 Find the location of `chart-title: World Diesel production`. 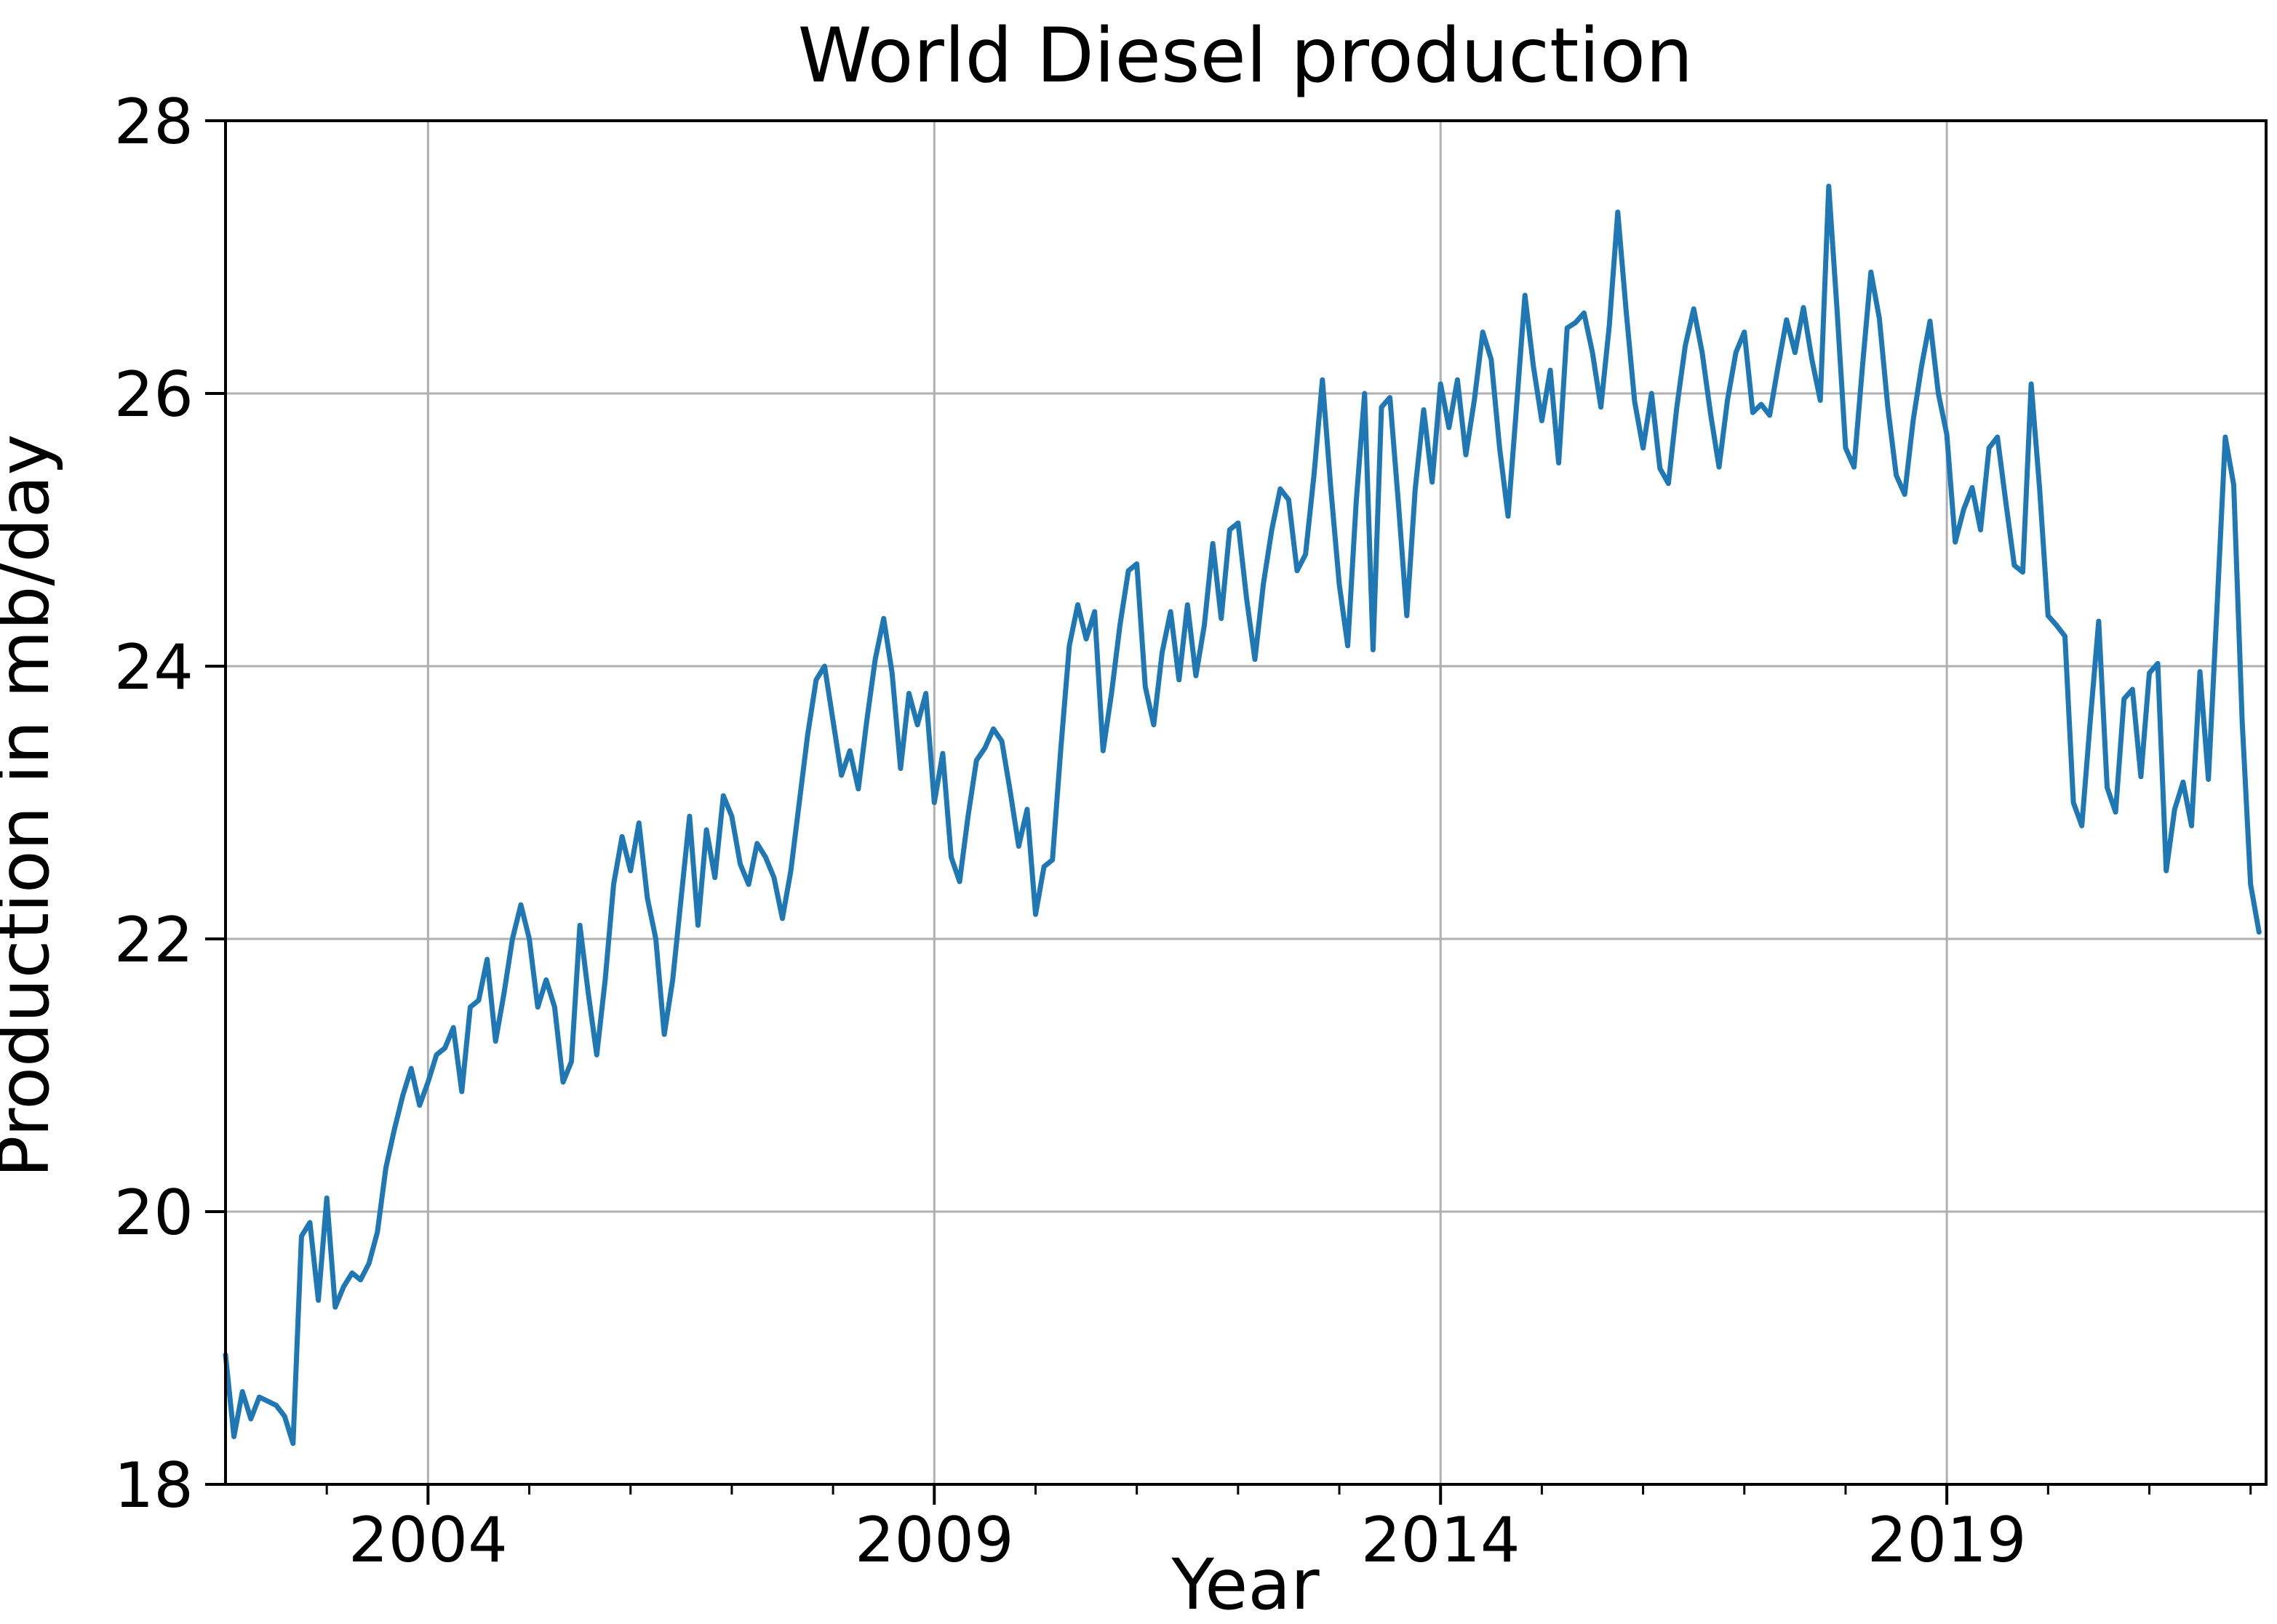

chart-title: World Diesel production is located at coordinates (1246, 56).